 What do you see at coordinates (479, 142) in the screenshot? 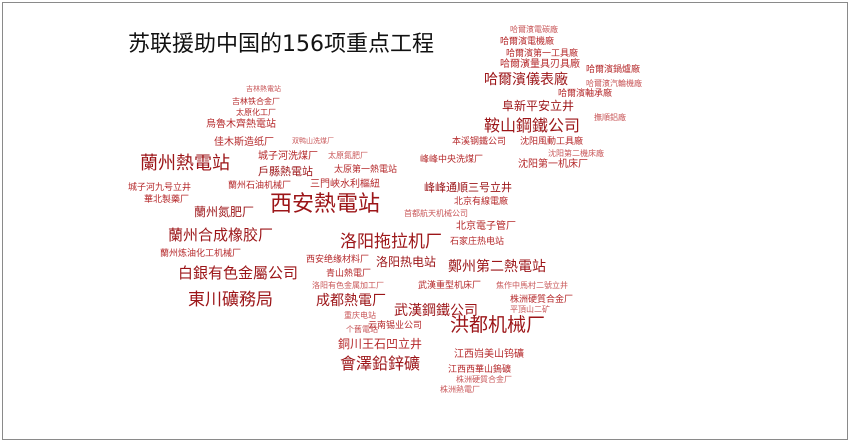
I see `cloud-word: 本溪钢鐵公司` at bounding box center [479, 142].